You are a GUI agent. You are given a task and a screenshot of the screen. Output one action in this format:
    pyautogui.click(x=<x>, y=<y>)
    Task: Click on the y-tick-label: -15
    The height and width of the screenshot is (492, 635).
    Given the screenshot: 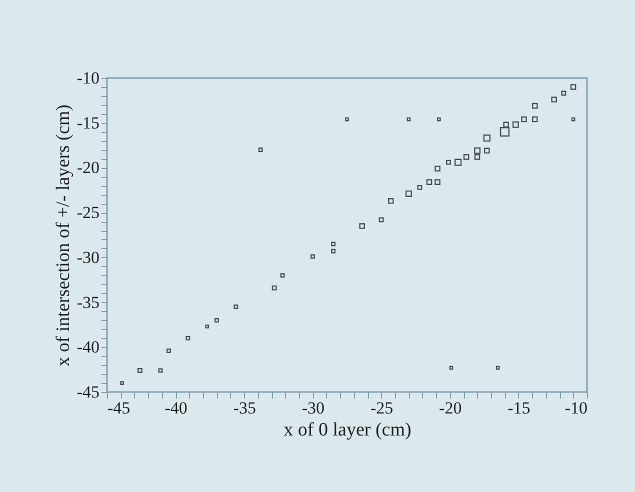 What is the action you would take?
    pyautogui.click(x=88, y=122)
    